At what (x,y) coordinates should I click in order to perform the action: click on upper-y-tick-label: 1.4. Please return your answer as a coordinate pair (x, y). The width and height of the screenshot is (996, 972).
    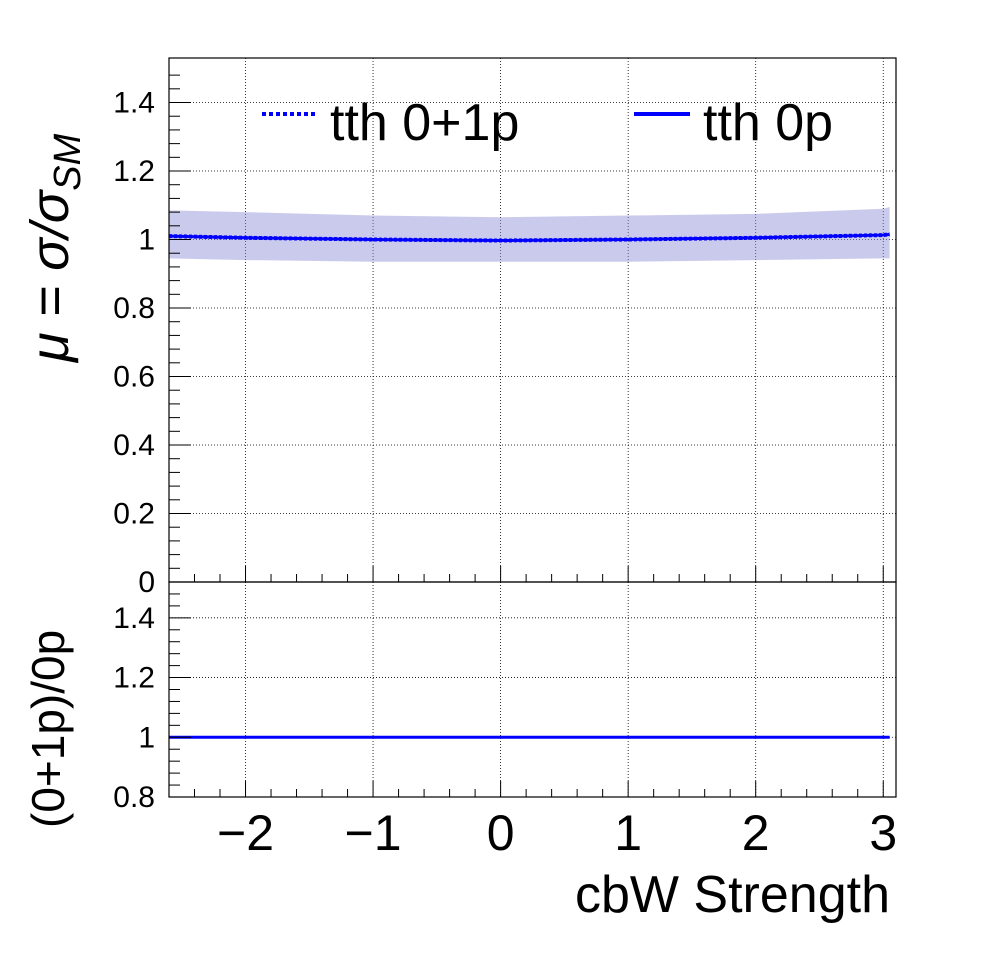
    Looking at the image, I should click on (134, 103).